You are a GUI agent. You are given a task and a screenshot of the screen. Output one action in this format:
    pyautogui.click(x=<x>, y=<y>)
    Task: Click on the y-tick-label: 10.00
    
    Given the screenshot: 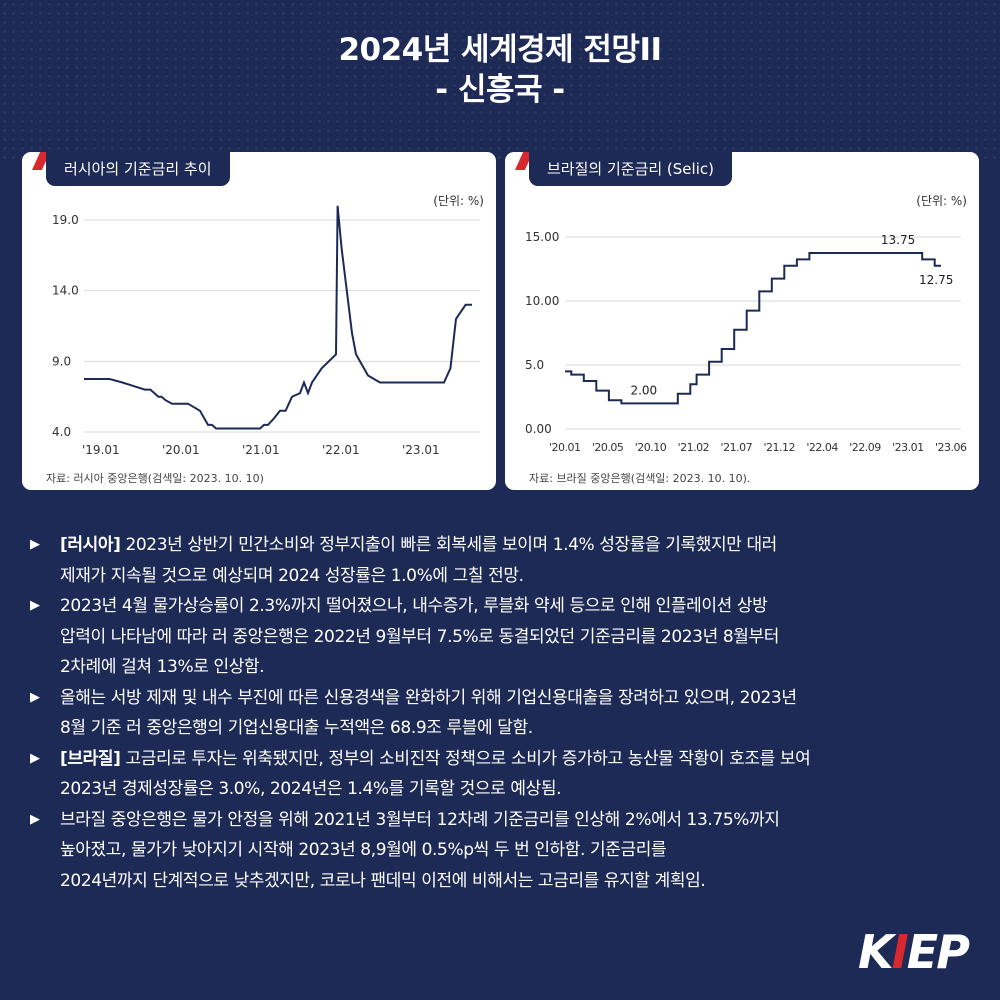 What is the action you would take?
    pyautogui.click(x=542, y=301)
    